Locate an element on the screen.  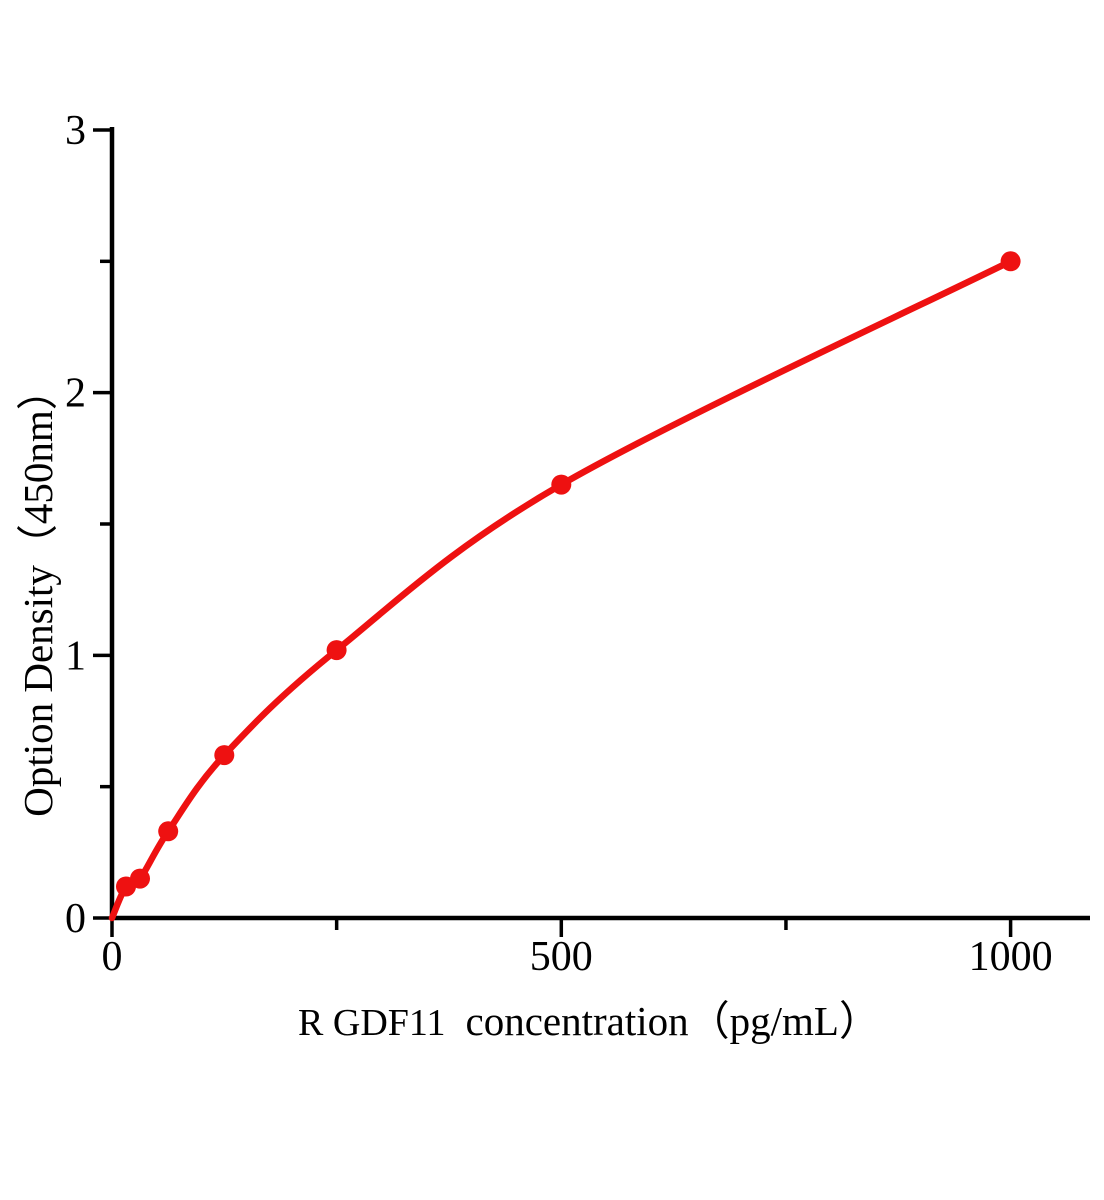
x-tick-label: 0 is located at coordinates (112, 957).